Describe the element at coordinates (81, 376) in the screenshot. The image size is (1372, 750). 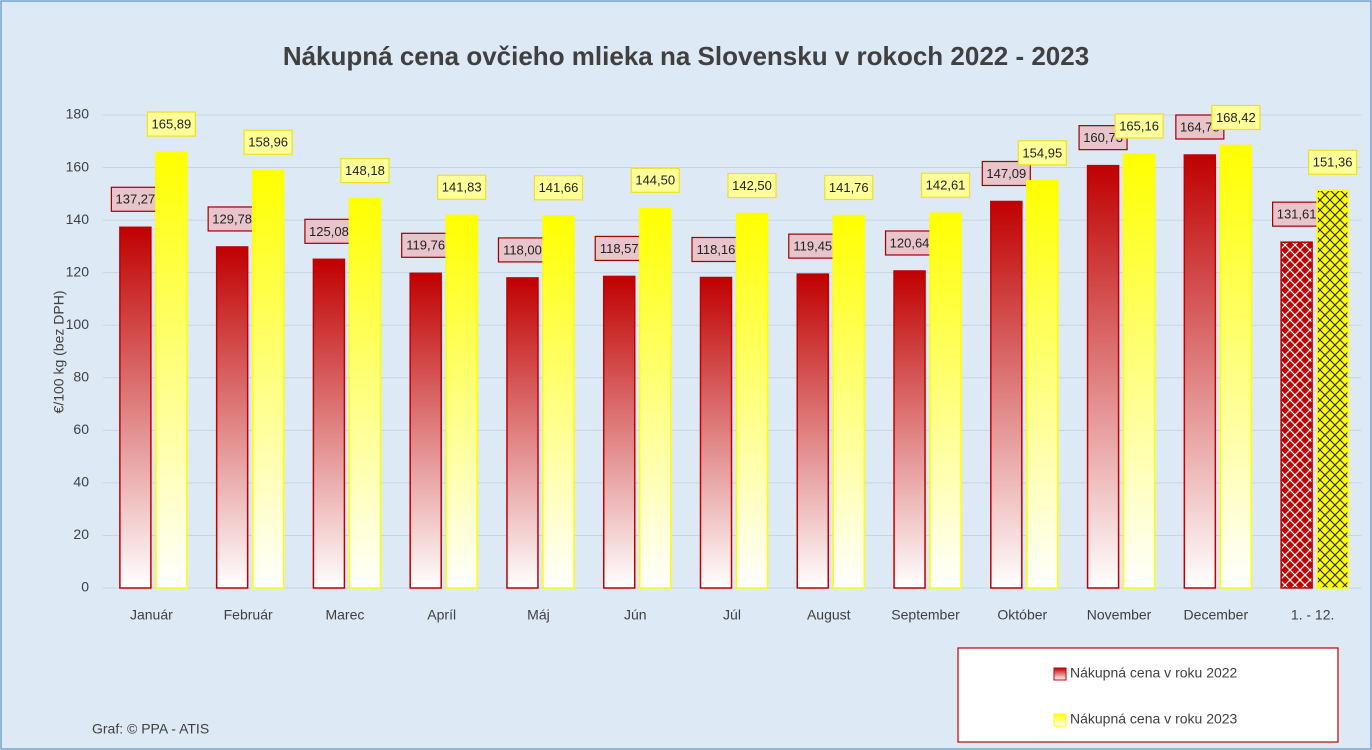
I see `y-tick-label: 80` at that location.